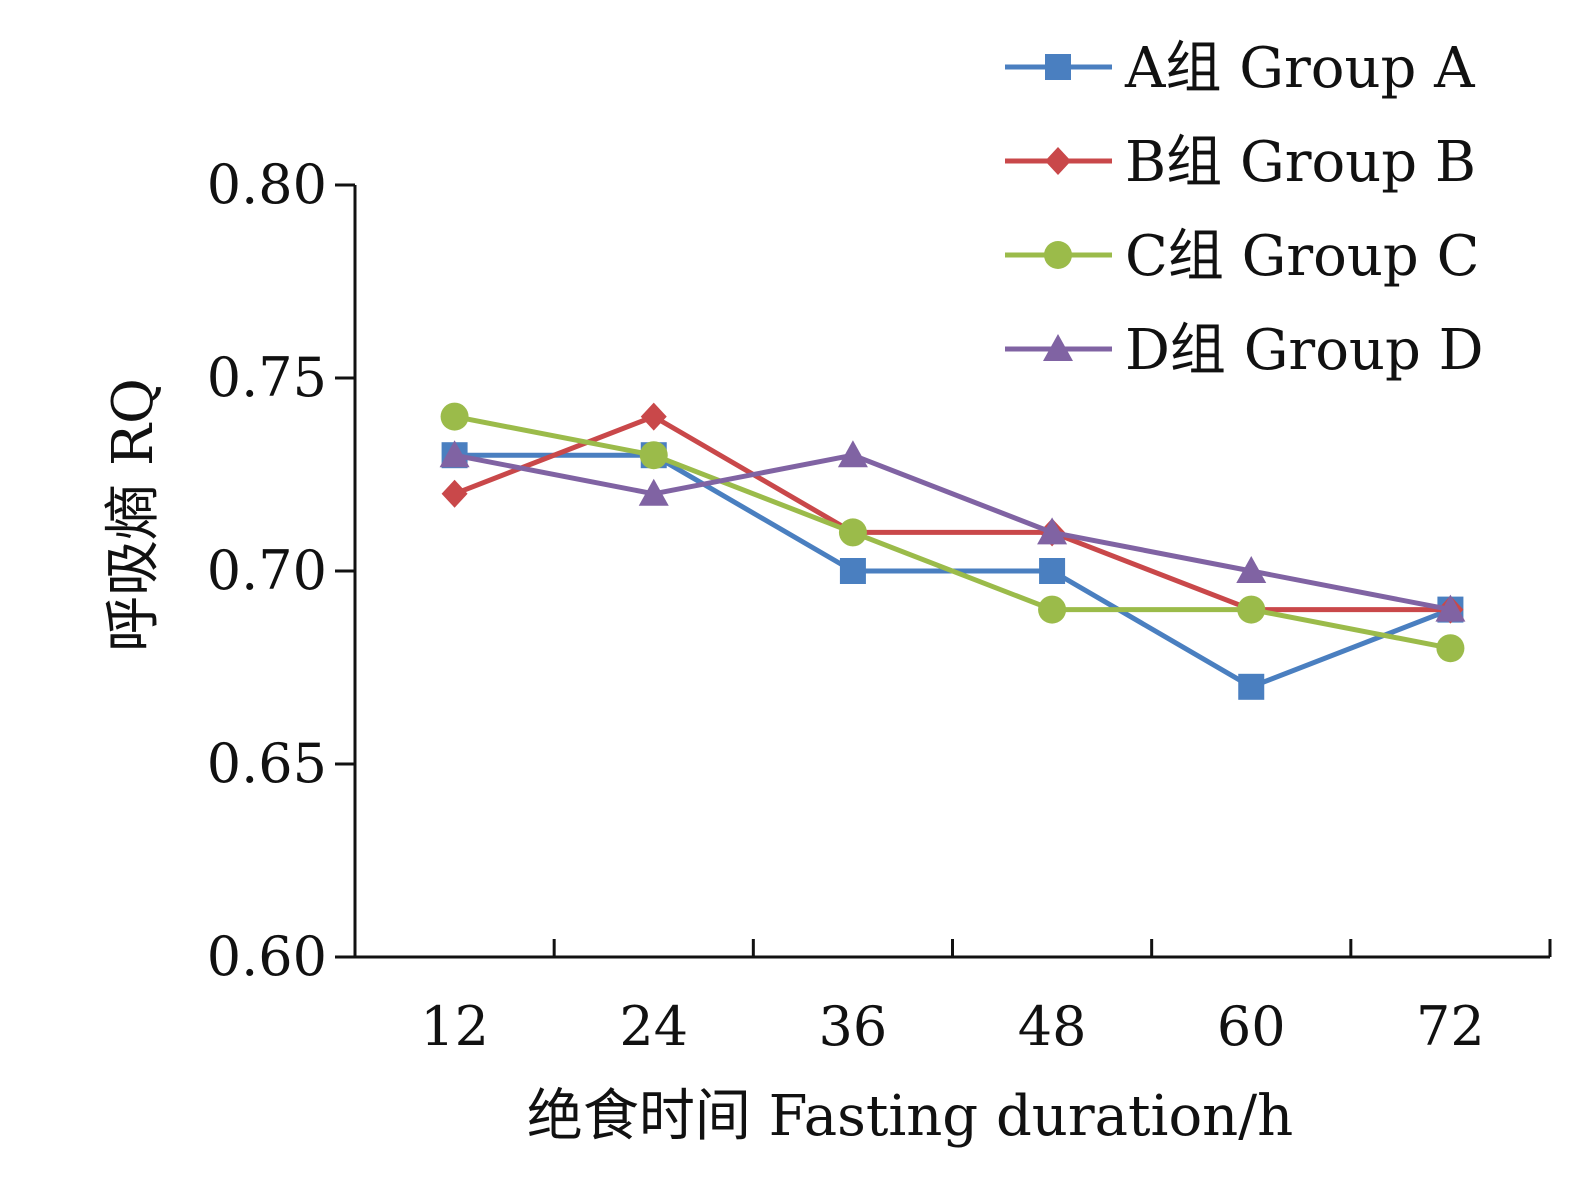 The width and height of the screenshot is (1591, 1181). What do you see at coordinates (1244, 209) in the screenshot?
I see `legend: A组 Group A B组 Group B C组 Group C D组 Group D` at bounding box center [1244, 209].